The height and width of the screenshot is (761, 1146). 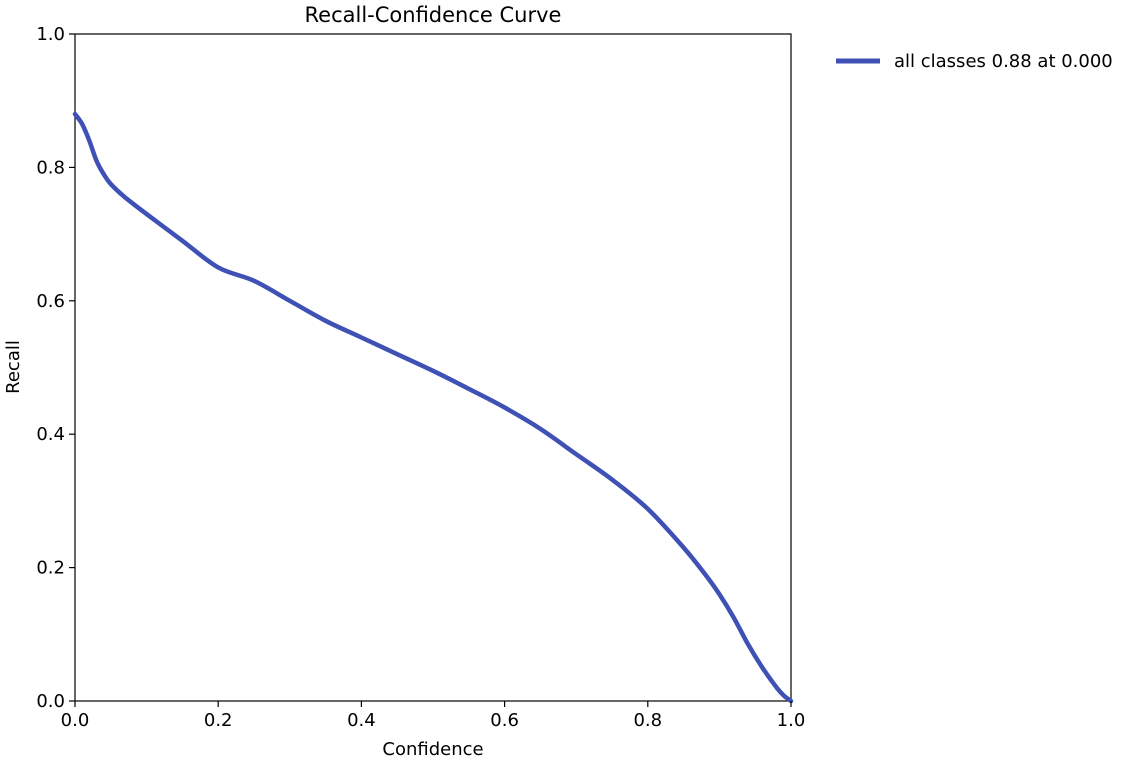 What do you see at coordinates (433, 716) in the screenshot?
I see `x-axis-ticks: 0.0 0.2 0.4 0.6 0.8 1.0` at bounding box center [433, 716].